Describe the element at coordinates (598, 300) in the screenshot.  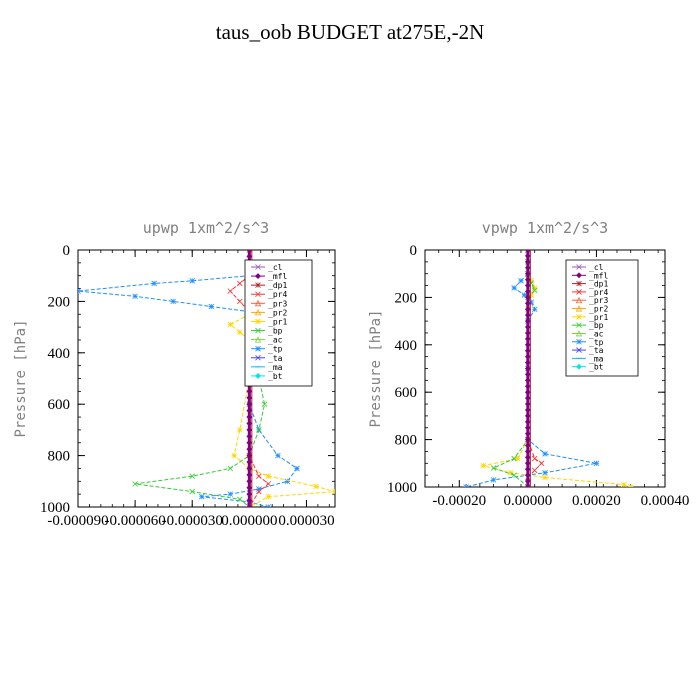
I see `legend-label: _pr3` at that location.